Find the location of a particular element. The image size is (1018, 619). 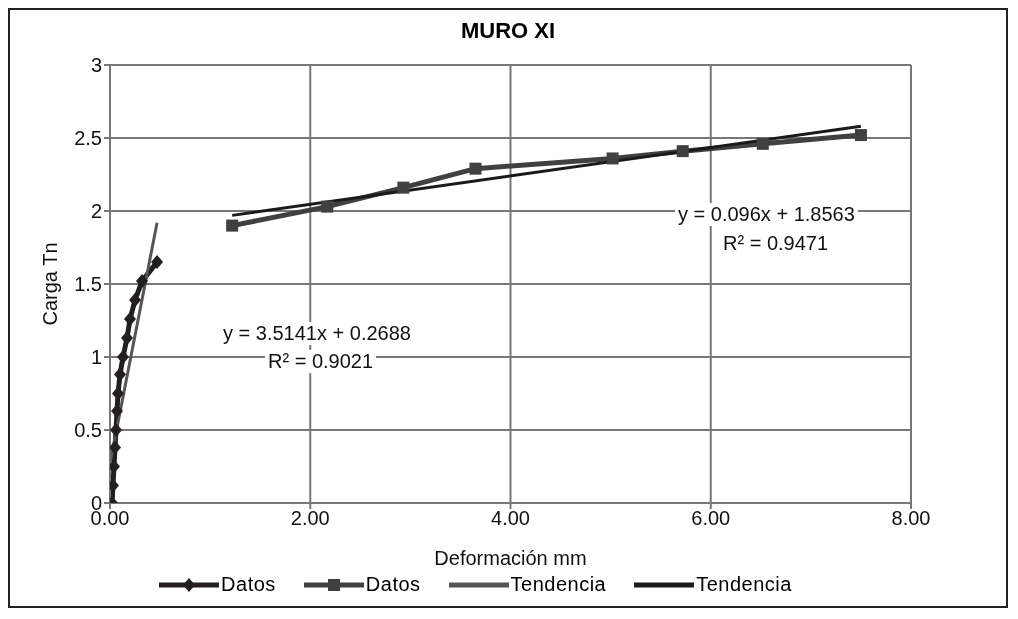

y-axis-title: Carga Tn is located at coordinates (50, 284).